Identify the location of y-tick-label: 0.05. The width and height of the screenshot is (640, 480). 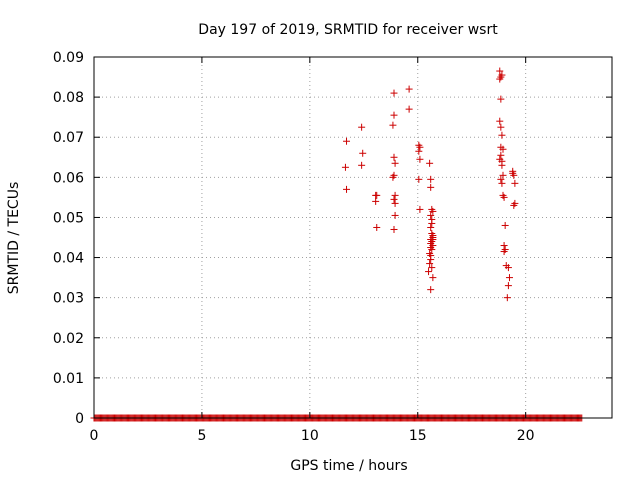
(68, 218).